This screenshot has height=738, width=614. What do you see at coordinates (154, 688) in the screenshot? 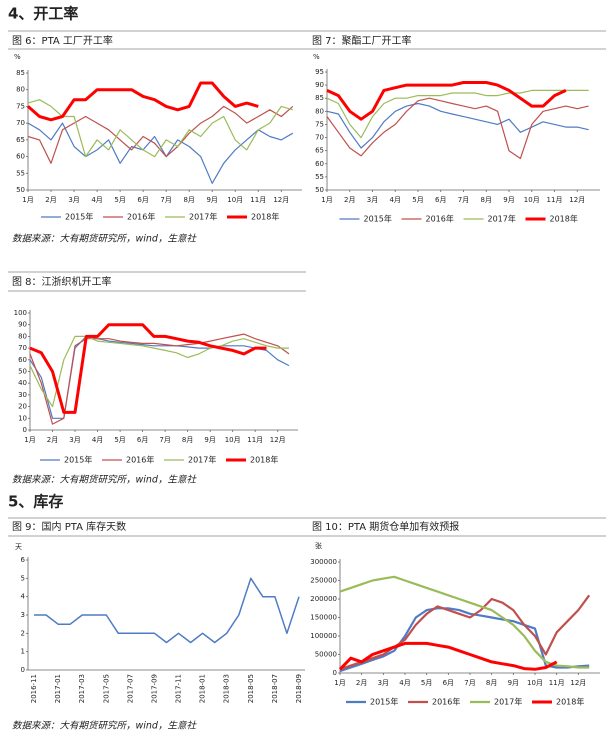
I see `x-tick-label: 2017-09` at bounding box center [154, 688].